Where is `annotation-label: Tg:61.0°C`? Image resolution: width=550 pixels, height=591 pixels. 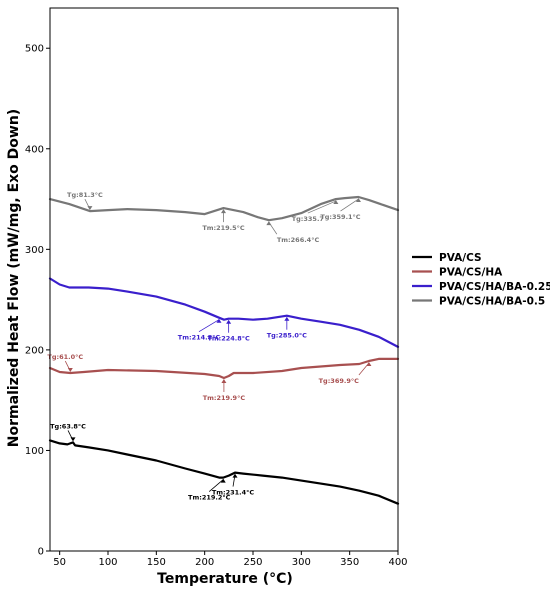 annotation-label: Tg:61.0°C is located at coordinates (65, 357).